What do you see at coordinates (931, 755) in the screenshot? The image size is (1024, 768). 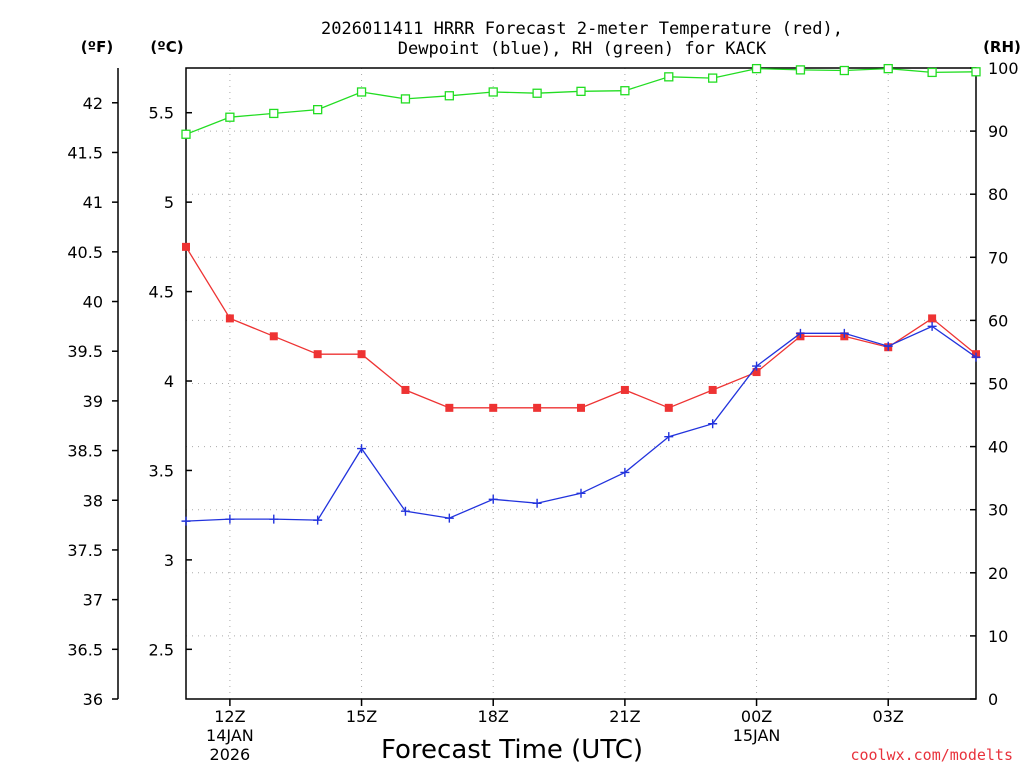 I see `source-credit: coolwx.com/modelts` at bounding box center [931, 755].